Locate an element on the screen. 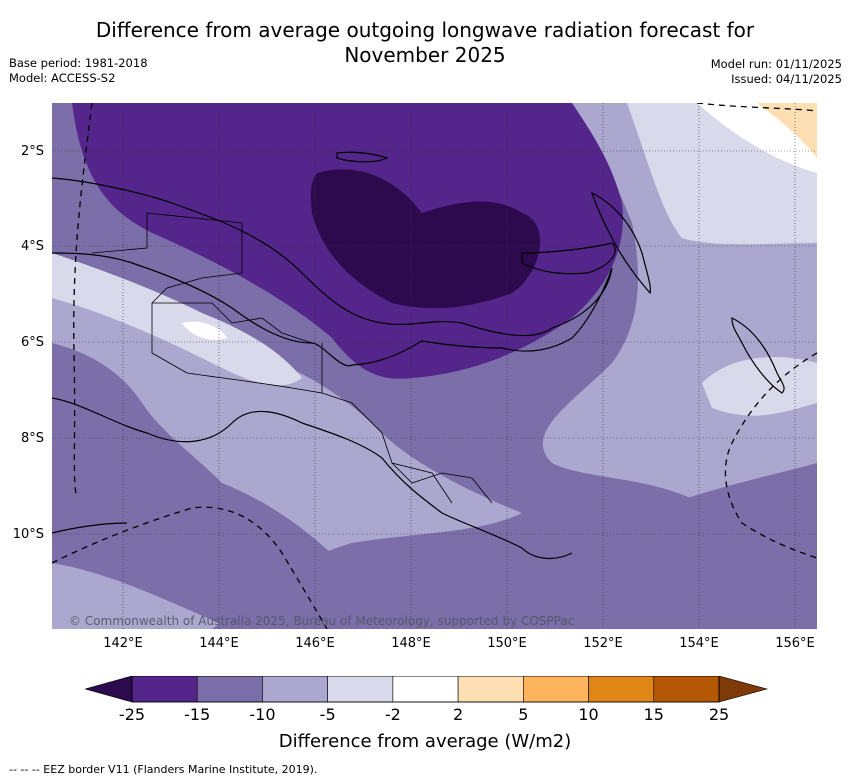 The width and height of the screenshot is (850, 781). lon-tick-144e: 144°E is located at coordinates (219, 643).